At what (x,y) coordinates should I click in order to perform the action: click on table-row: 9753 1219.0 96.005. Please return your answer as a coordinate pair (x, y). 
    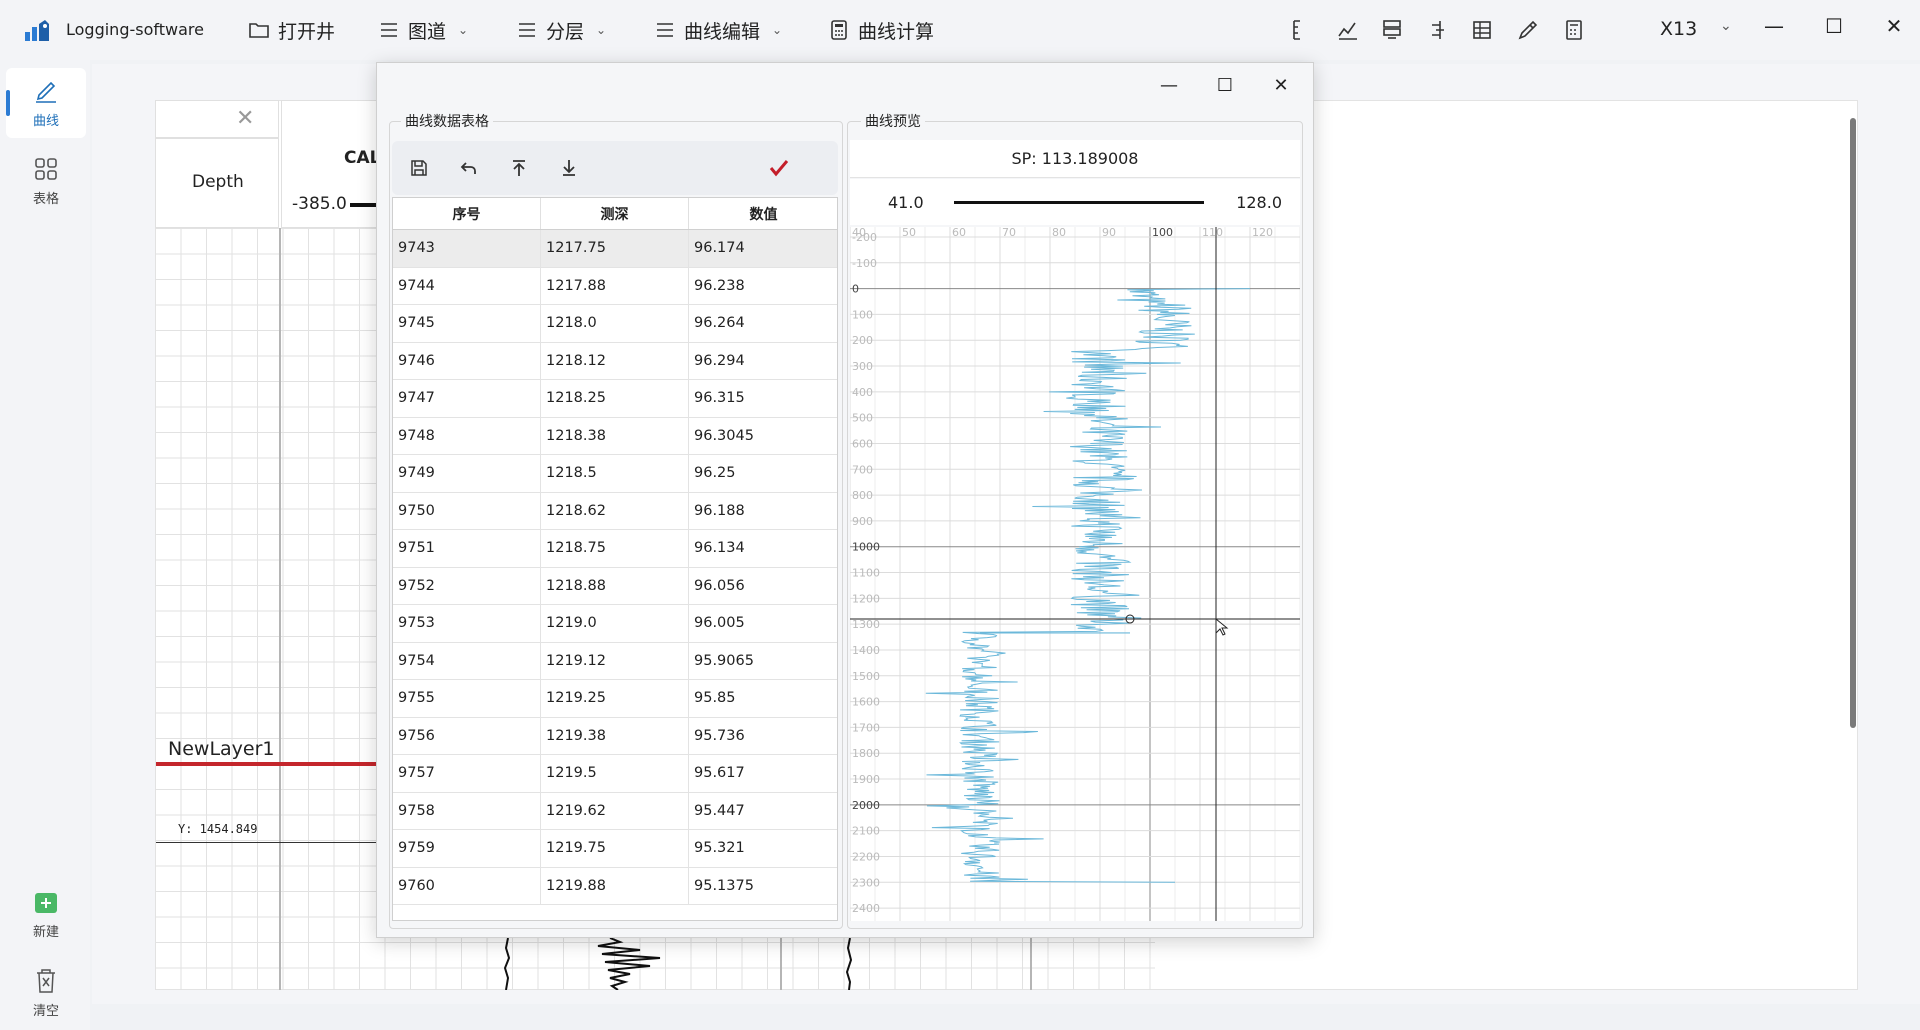
    Looking at the image, I should click on (615, 624).